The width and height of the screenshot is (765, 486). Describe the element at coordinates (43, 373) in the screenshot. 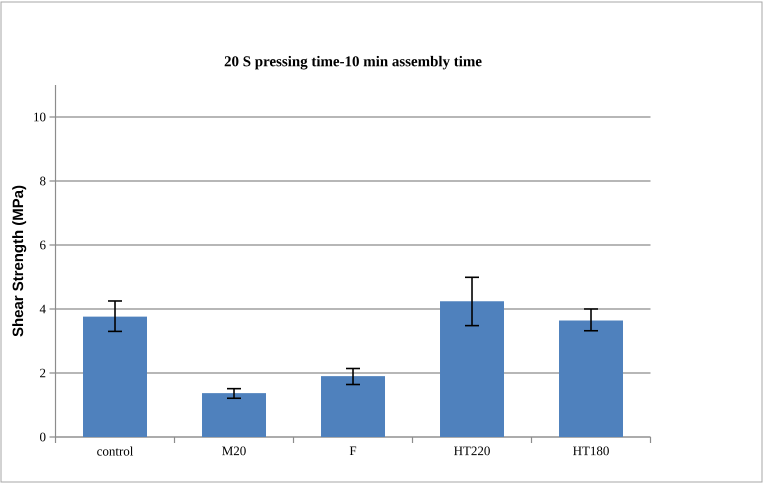

I see `y-tick-label: 2` at that location.